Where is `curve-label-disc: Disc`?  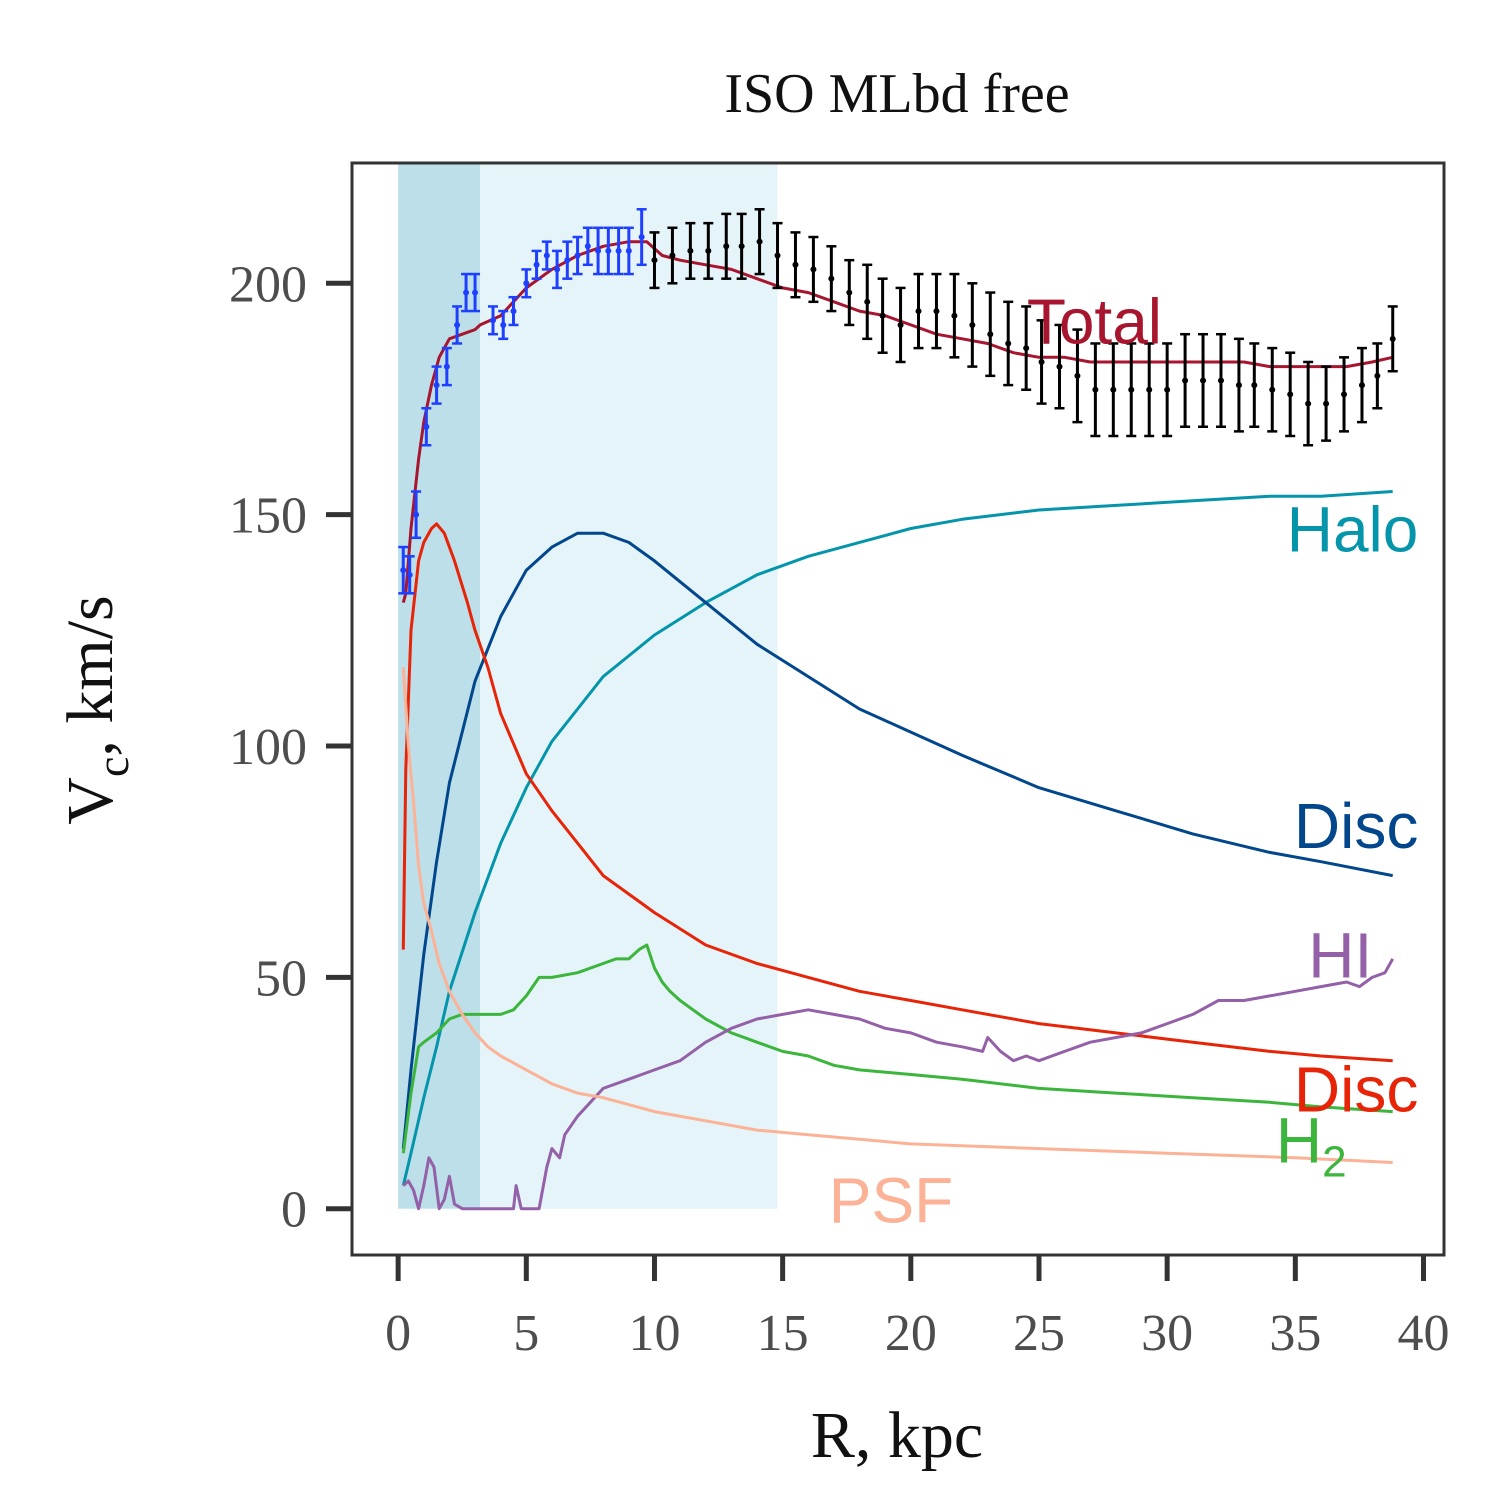
curve-label-disc: Disc is located at coordinates (1356, 1090).